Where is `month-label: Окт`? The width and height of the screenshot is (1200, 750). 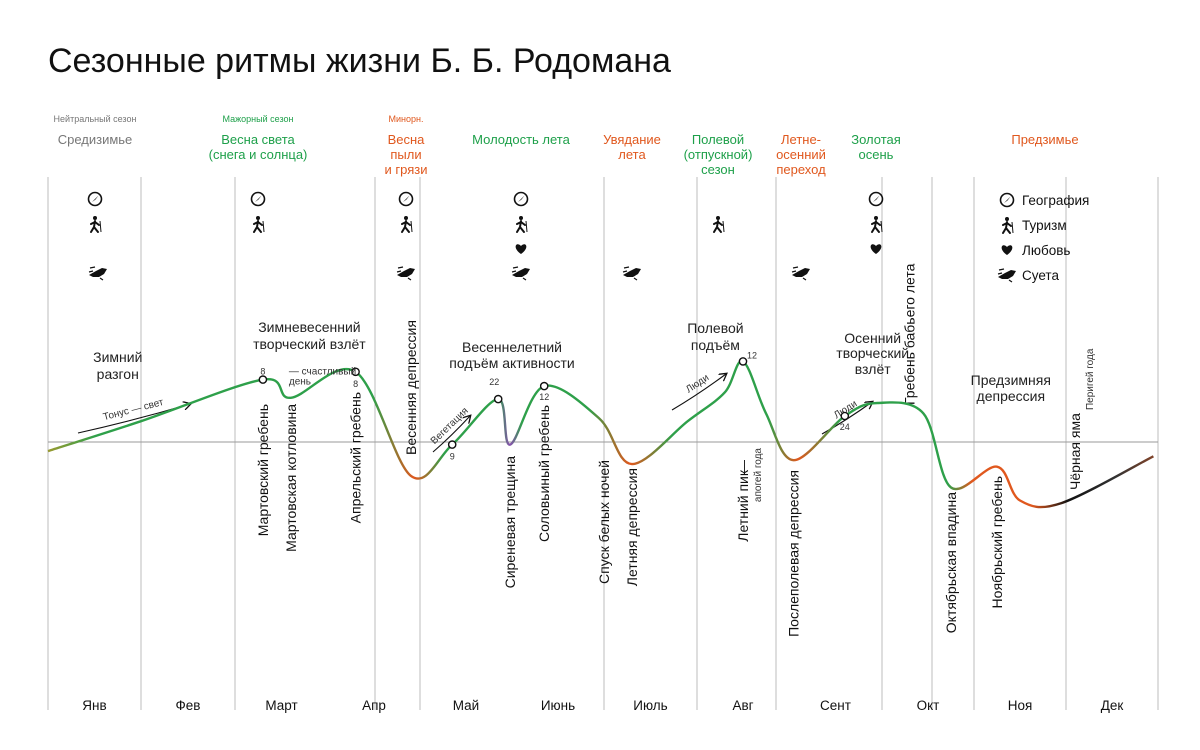 month-label: Окт is located at coordinates (928, 705).